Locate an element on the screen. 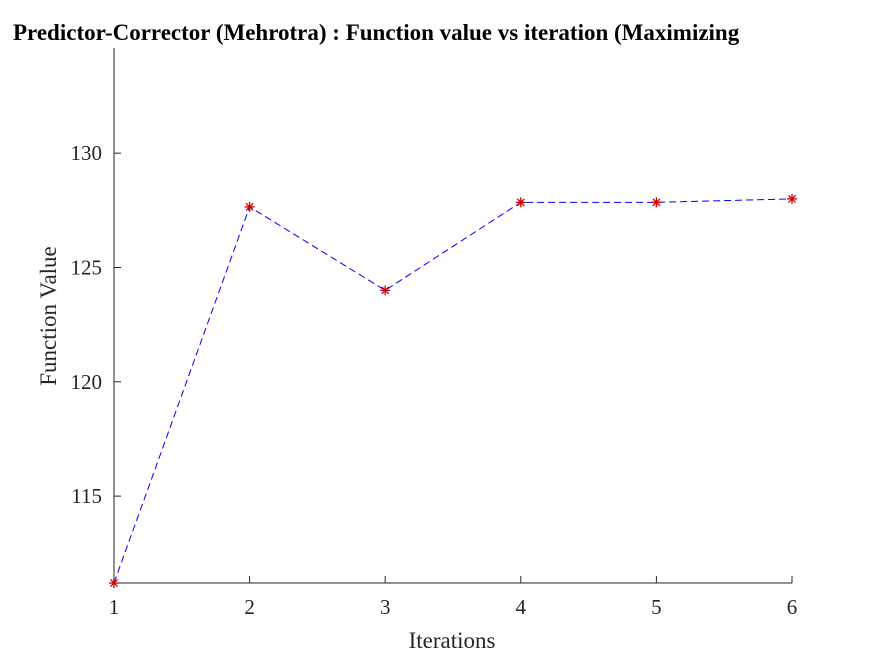 The image size is (875, 661). x-tick-label: 1 is located at coordinates (114, 607).